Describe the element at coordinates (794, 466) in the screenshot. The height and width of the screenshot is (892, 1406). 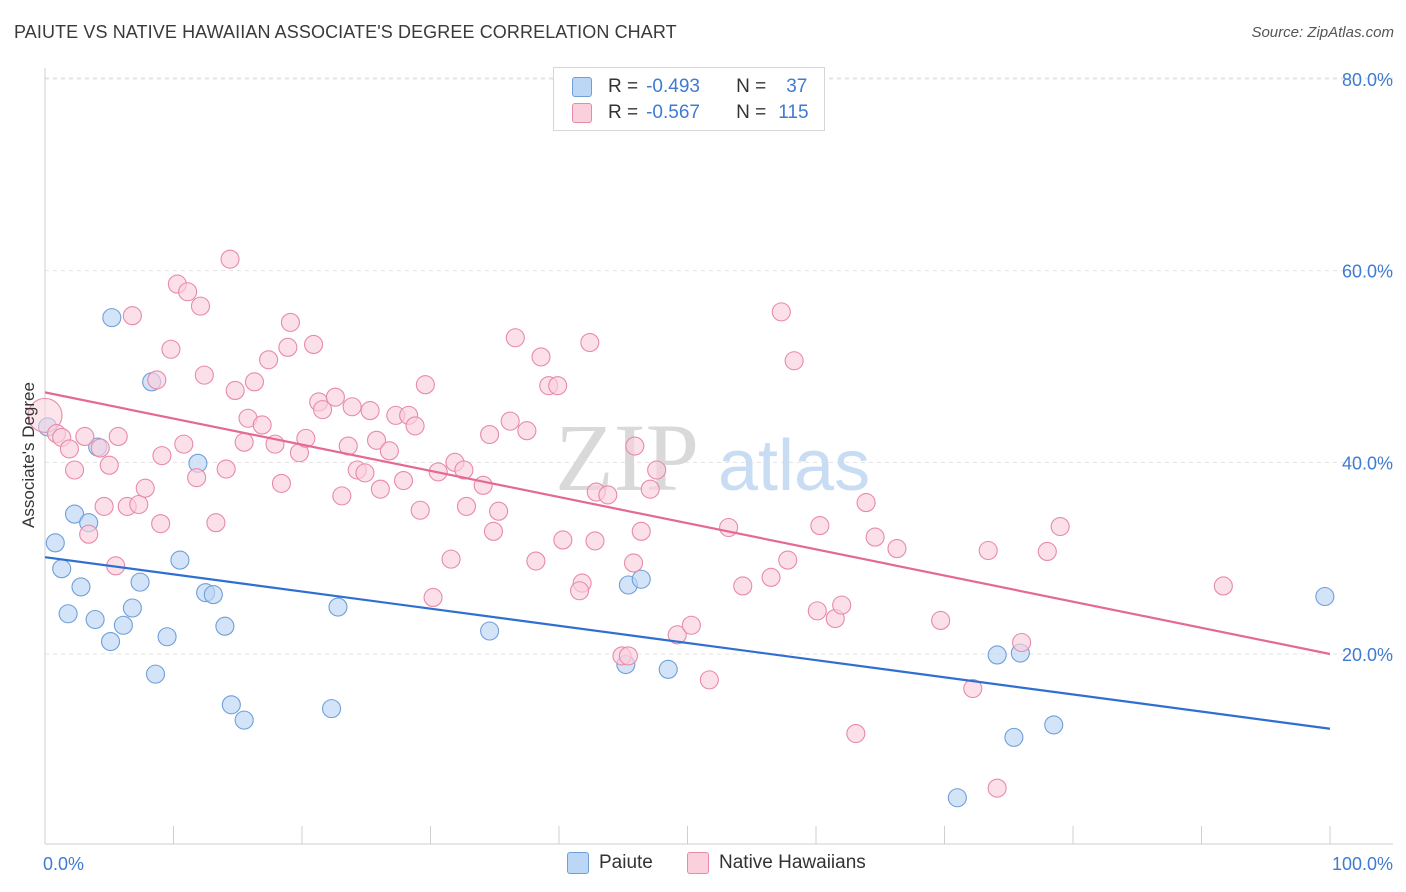
I see `watermark-atlas: atlas` at that location.